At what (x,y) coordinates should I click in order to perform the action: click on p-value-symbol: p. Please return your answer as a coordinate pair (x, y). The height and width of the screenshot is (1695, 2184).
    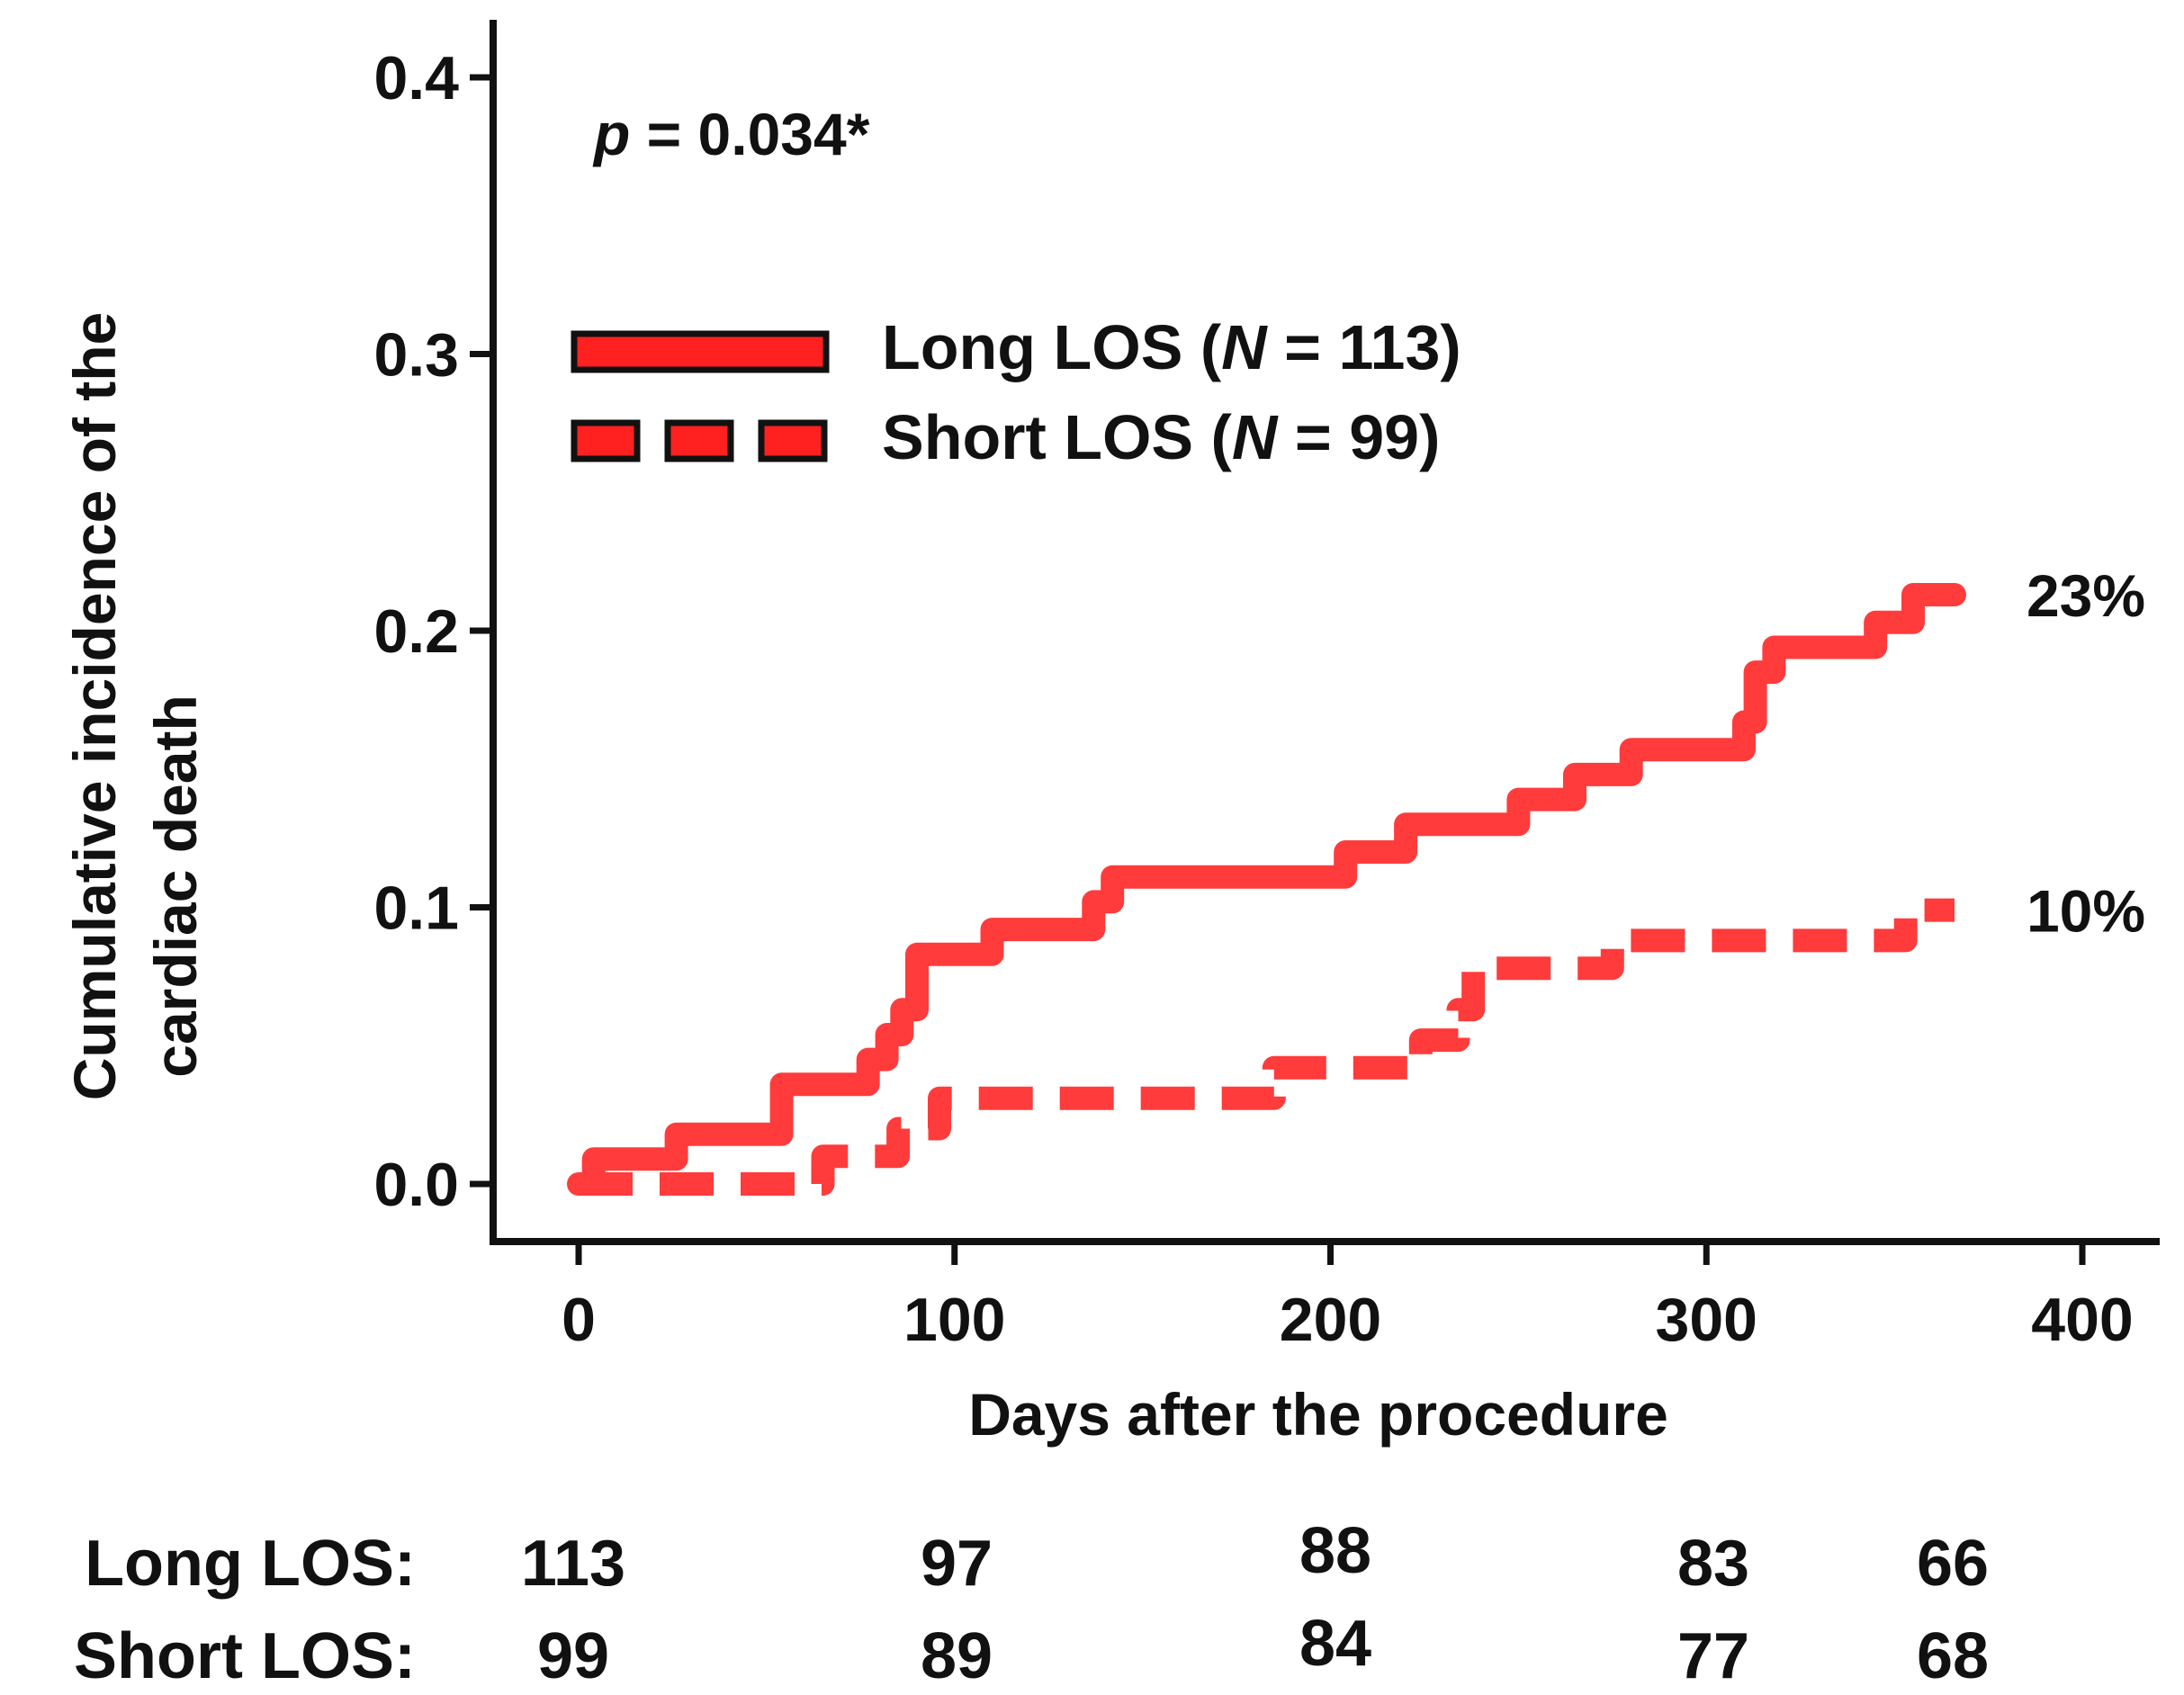
    Looking at the image, I should click on (611, 134).